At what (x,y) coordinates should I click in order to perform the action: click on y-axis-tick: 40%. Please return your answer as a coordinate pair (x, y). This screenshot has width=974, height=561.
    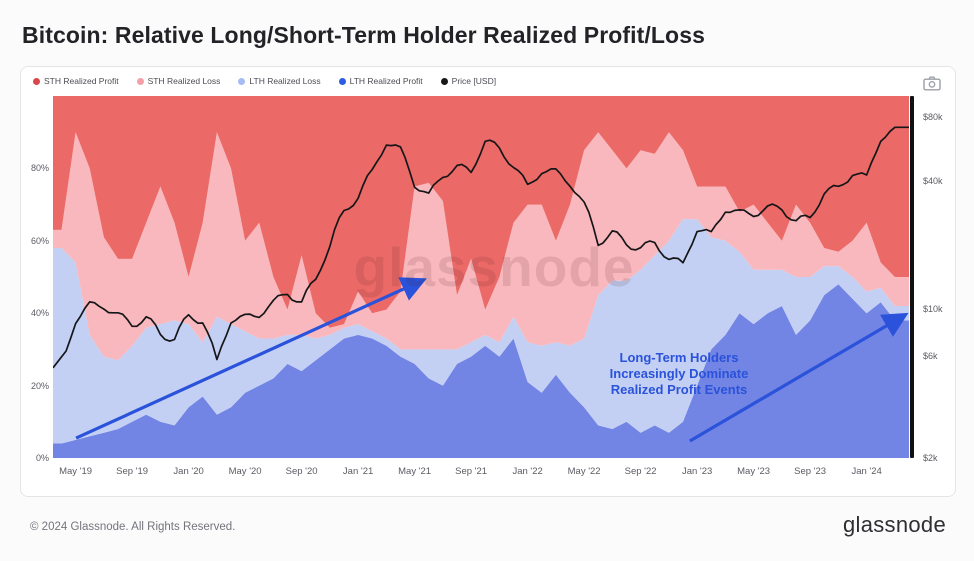
    Looking at the image, I should click on (39, 313).